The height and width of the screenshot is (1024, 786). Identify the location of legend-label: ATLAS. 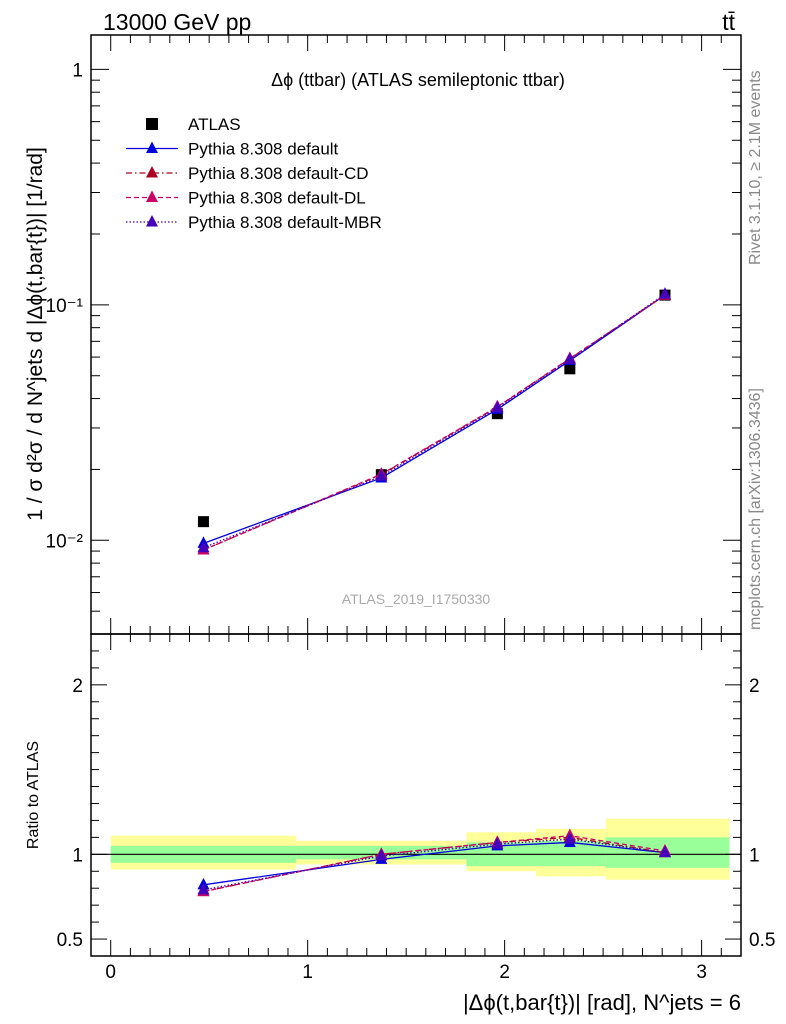
(214, 124).